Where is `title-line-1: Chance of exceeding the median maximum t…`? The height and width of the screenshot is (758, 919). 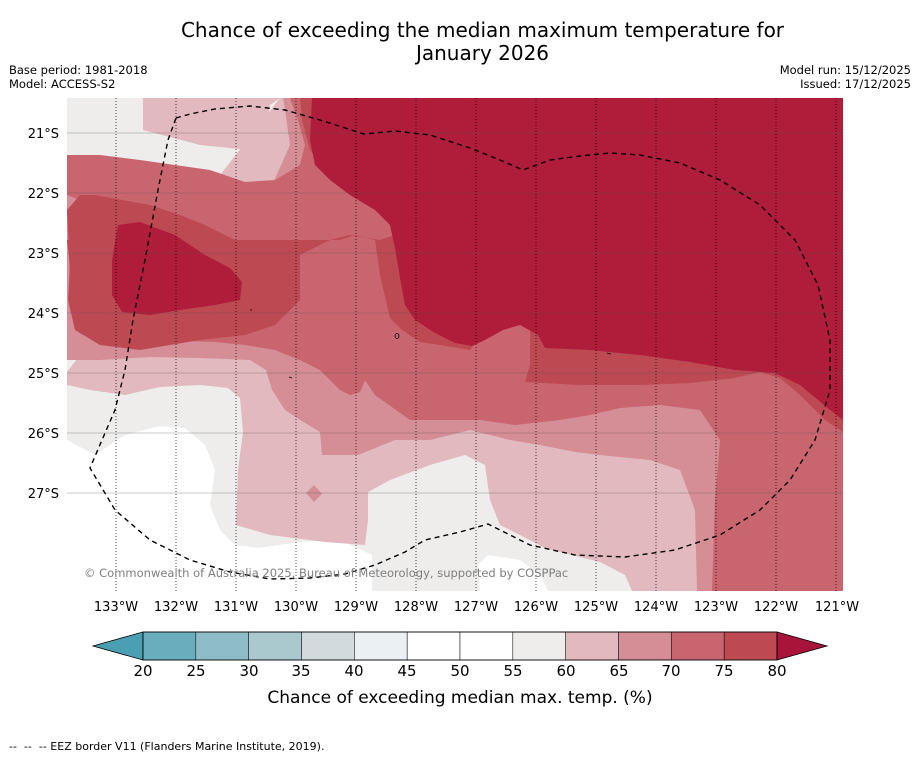 title-line-1: Chance of exceeding the median maximum t… is located at coordinates (482, 30).